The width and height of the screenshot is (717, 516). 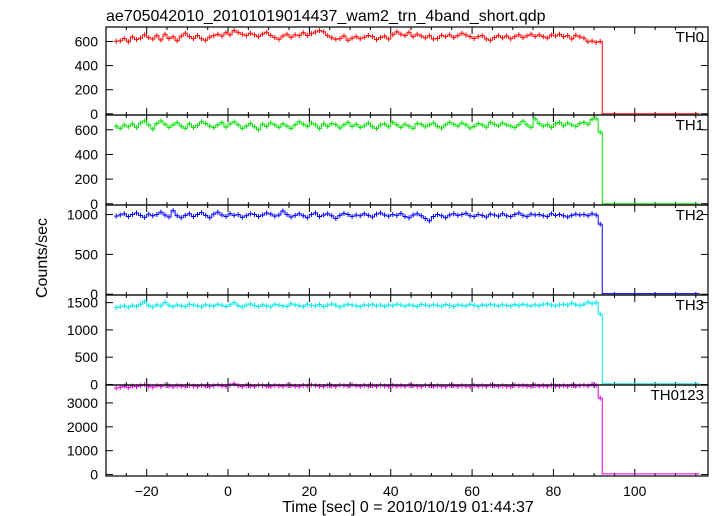 I want to click on x-tick-label: 20, so click(x=310, y=491).